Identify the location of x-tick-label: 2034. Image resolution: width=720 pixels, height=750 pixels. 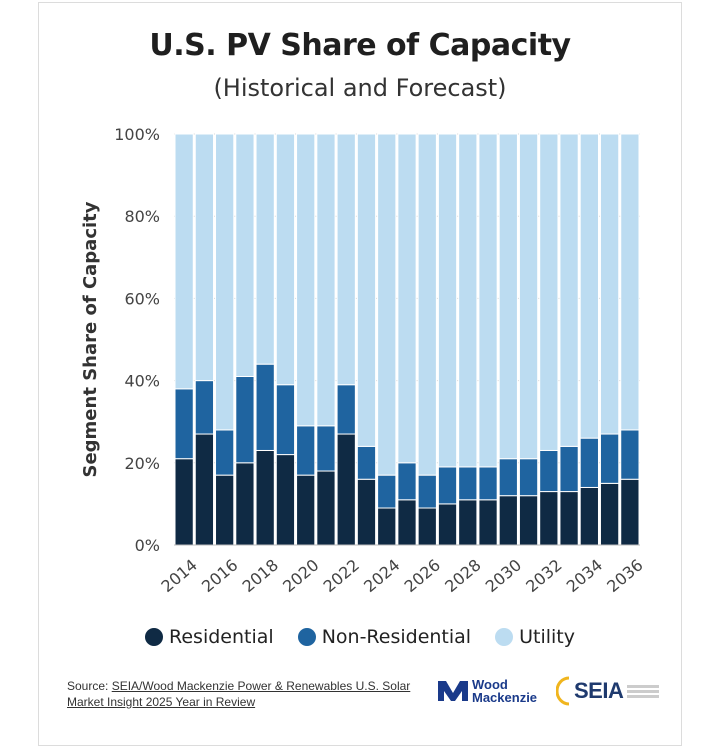
(584, 575).